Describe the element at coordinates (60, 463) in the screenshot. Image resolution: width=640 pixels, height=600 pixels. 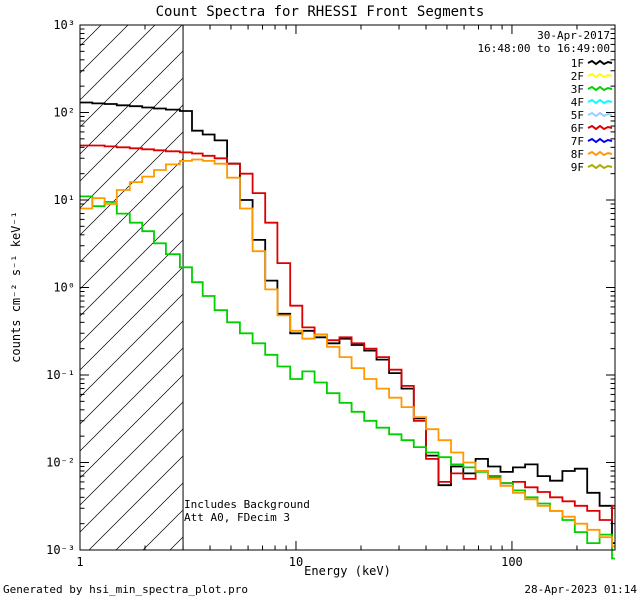
I see `y-tick-label: 10⁻²` at that location.